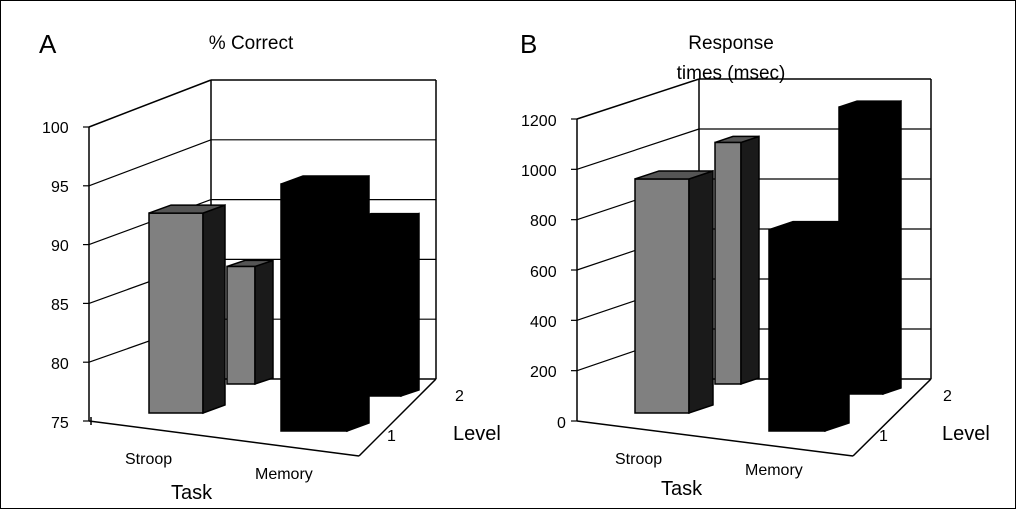 Image resolution: width=1016 pixels, height=513 pixels. What do you see at coordinates (55, 128) in the screenshot?
I see `panel-a-tick-label: 100` at bounding box center [55, 128].